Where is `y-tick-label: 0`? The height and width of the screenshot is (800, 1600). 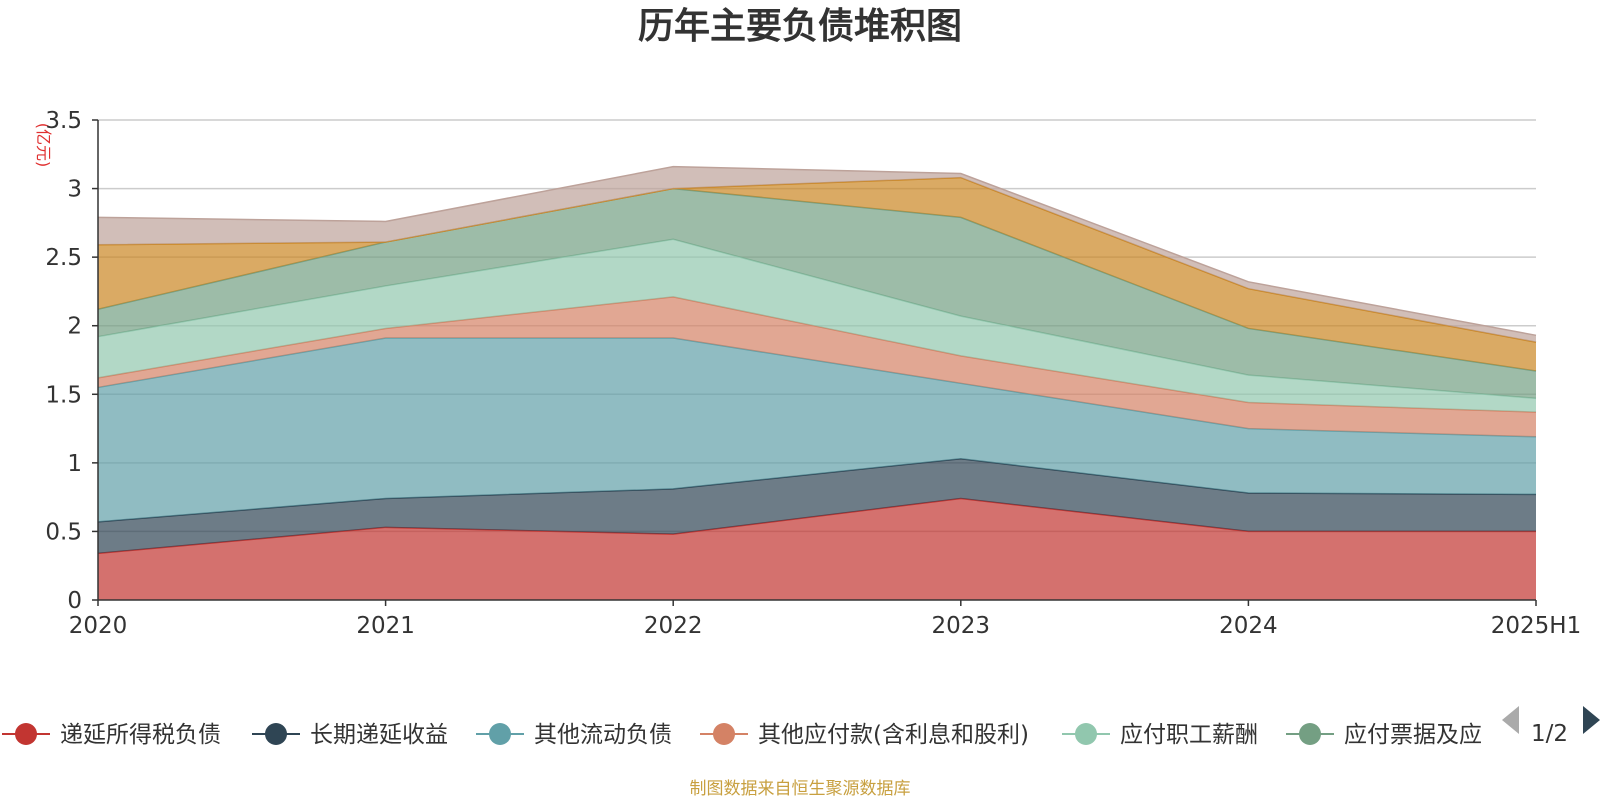
y-tick-label: 0 is located at coordinates (74, 601).